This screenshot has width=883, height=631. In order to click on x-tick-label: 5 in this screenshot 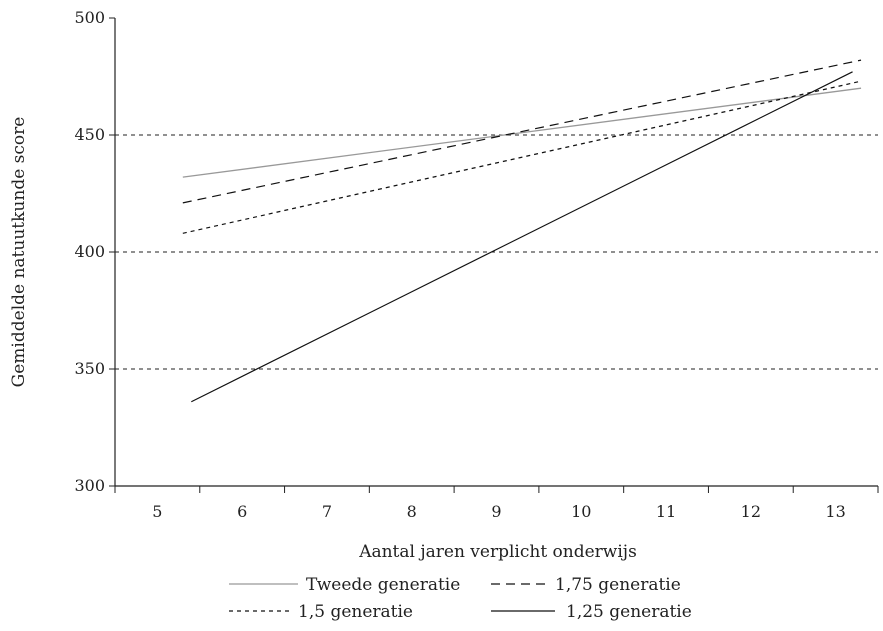, I will do `click(157, 511)`.